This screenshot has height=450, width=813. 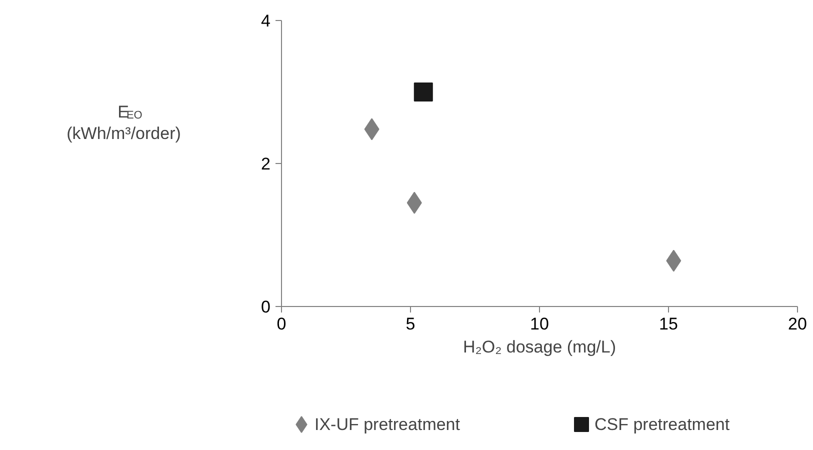 I want to click on x-tick-label: 20, so click(x=797, y=324).